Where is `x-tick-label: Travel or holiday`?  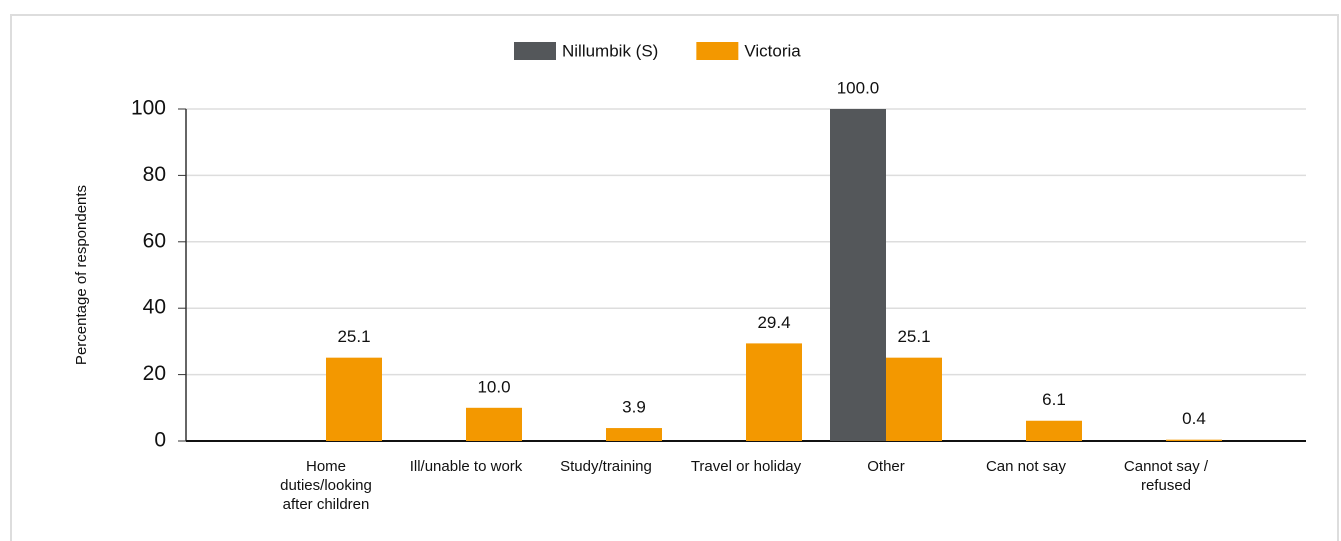
x-tick-label: Travel or holiday is located at coordinates (746, 466).